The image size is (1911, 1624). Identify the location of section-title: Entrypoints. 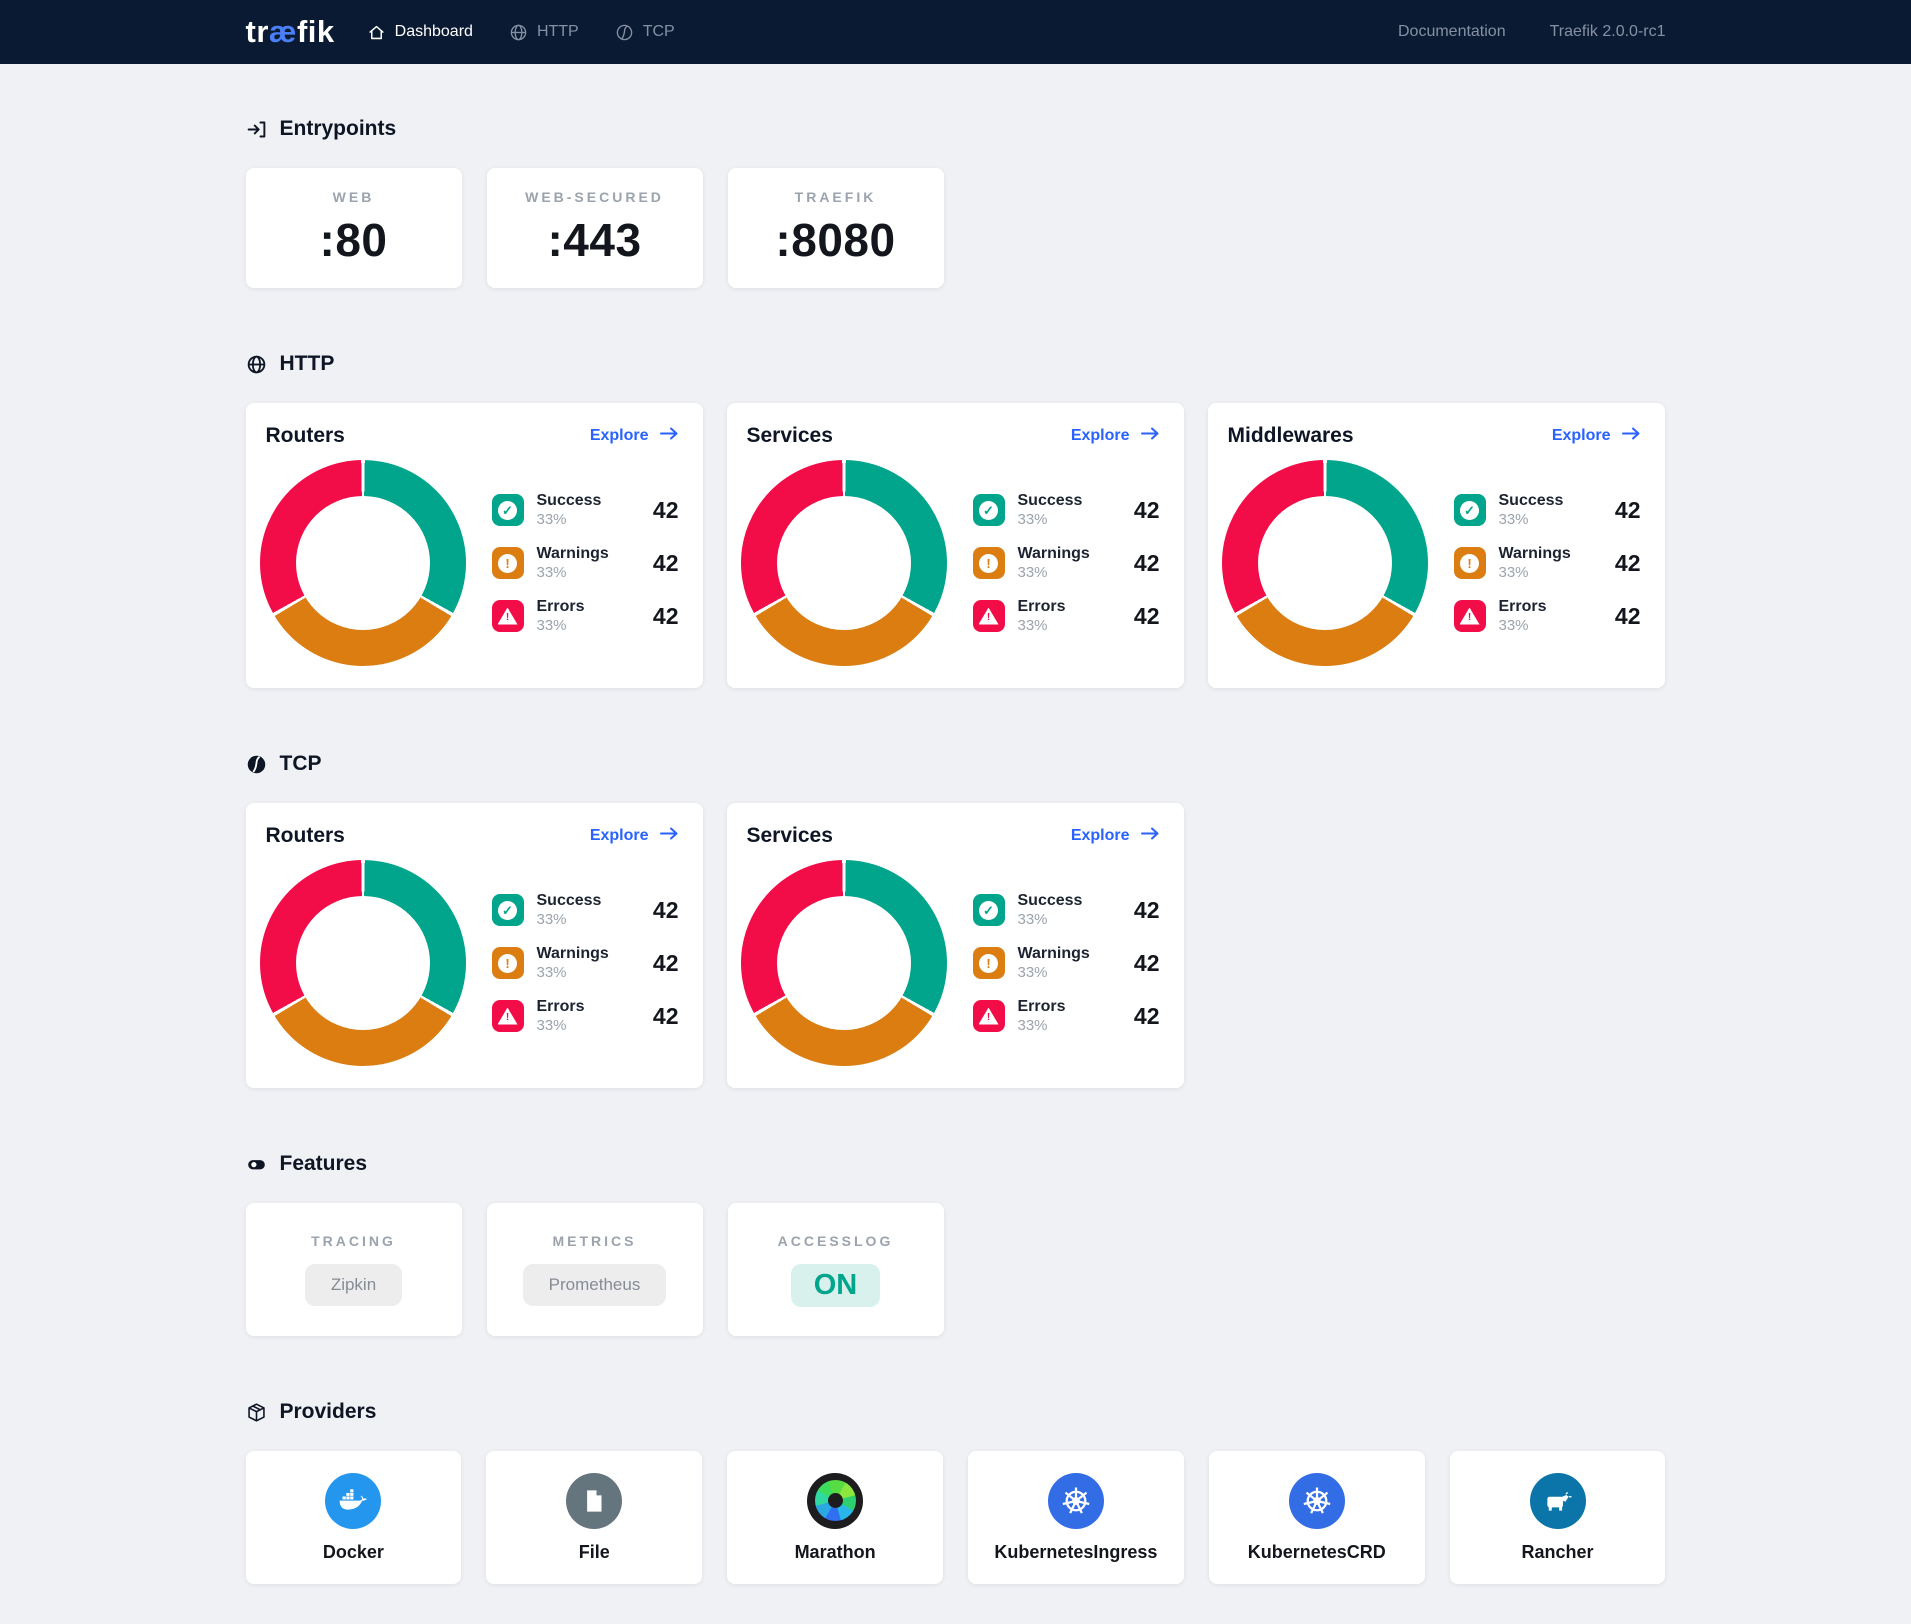
(338, 128).